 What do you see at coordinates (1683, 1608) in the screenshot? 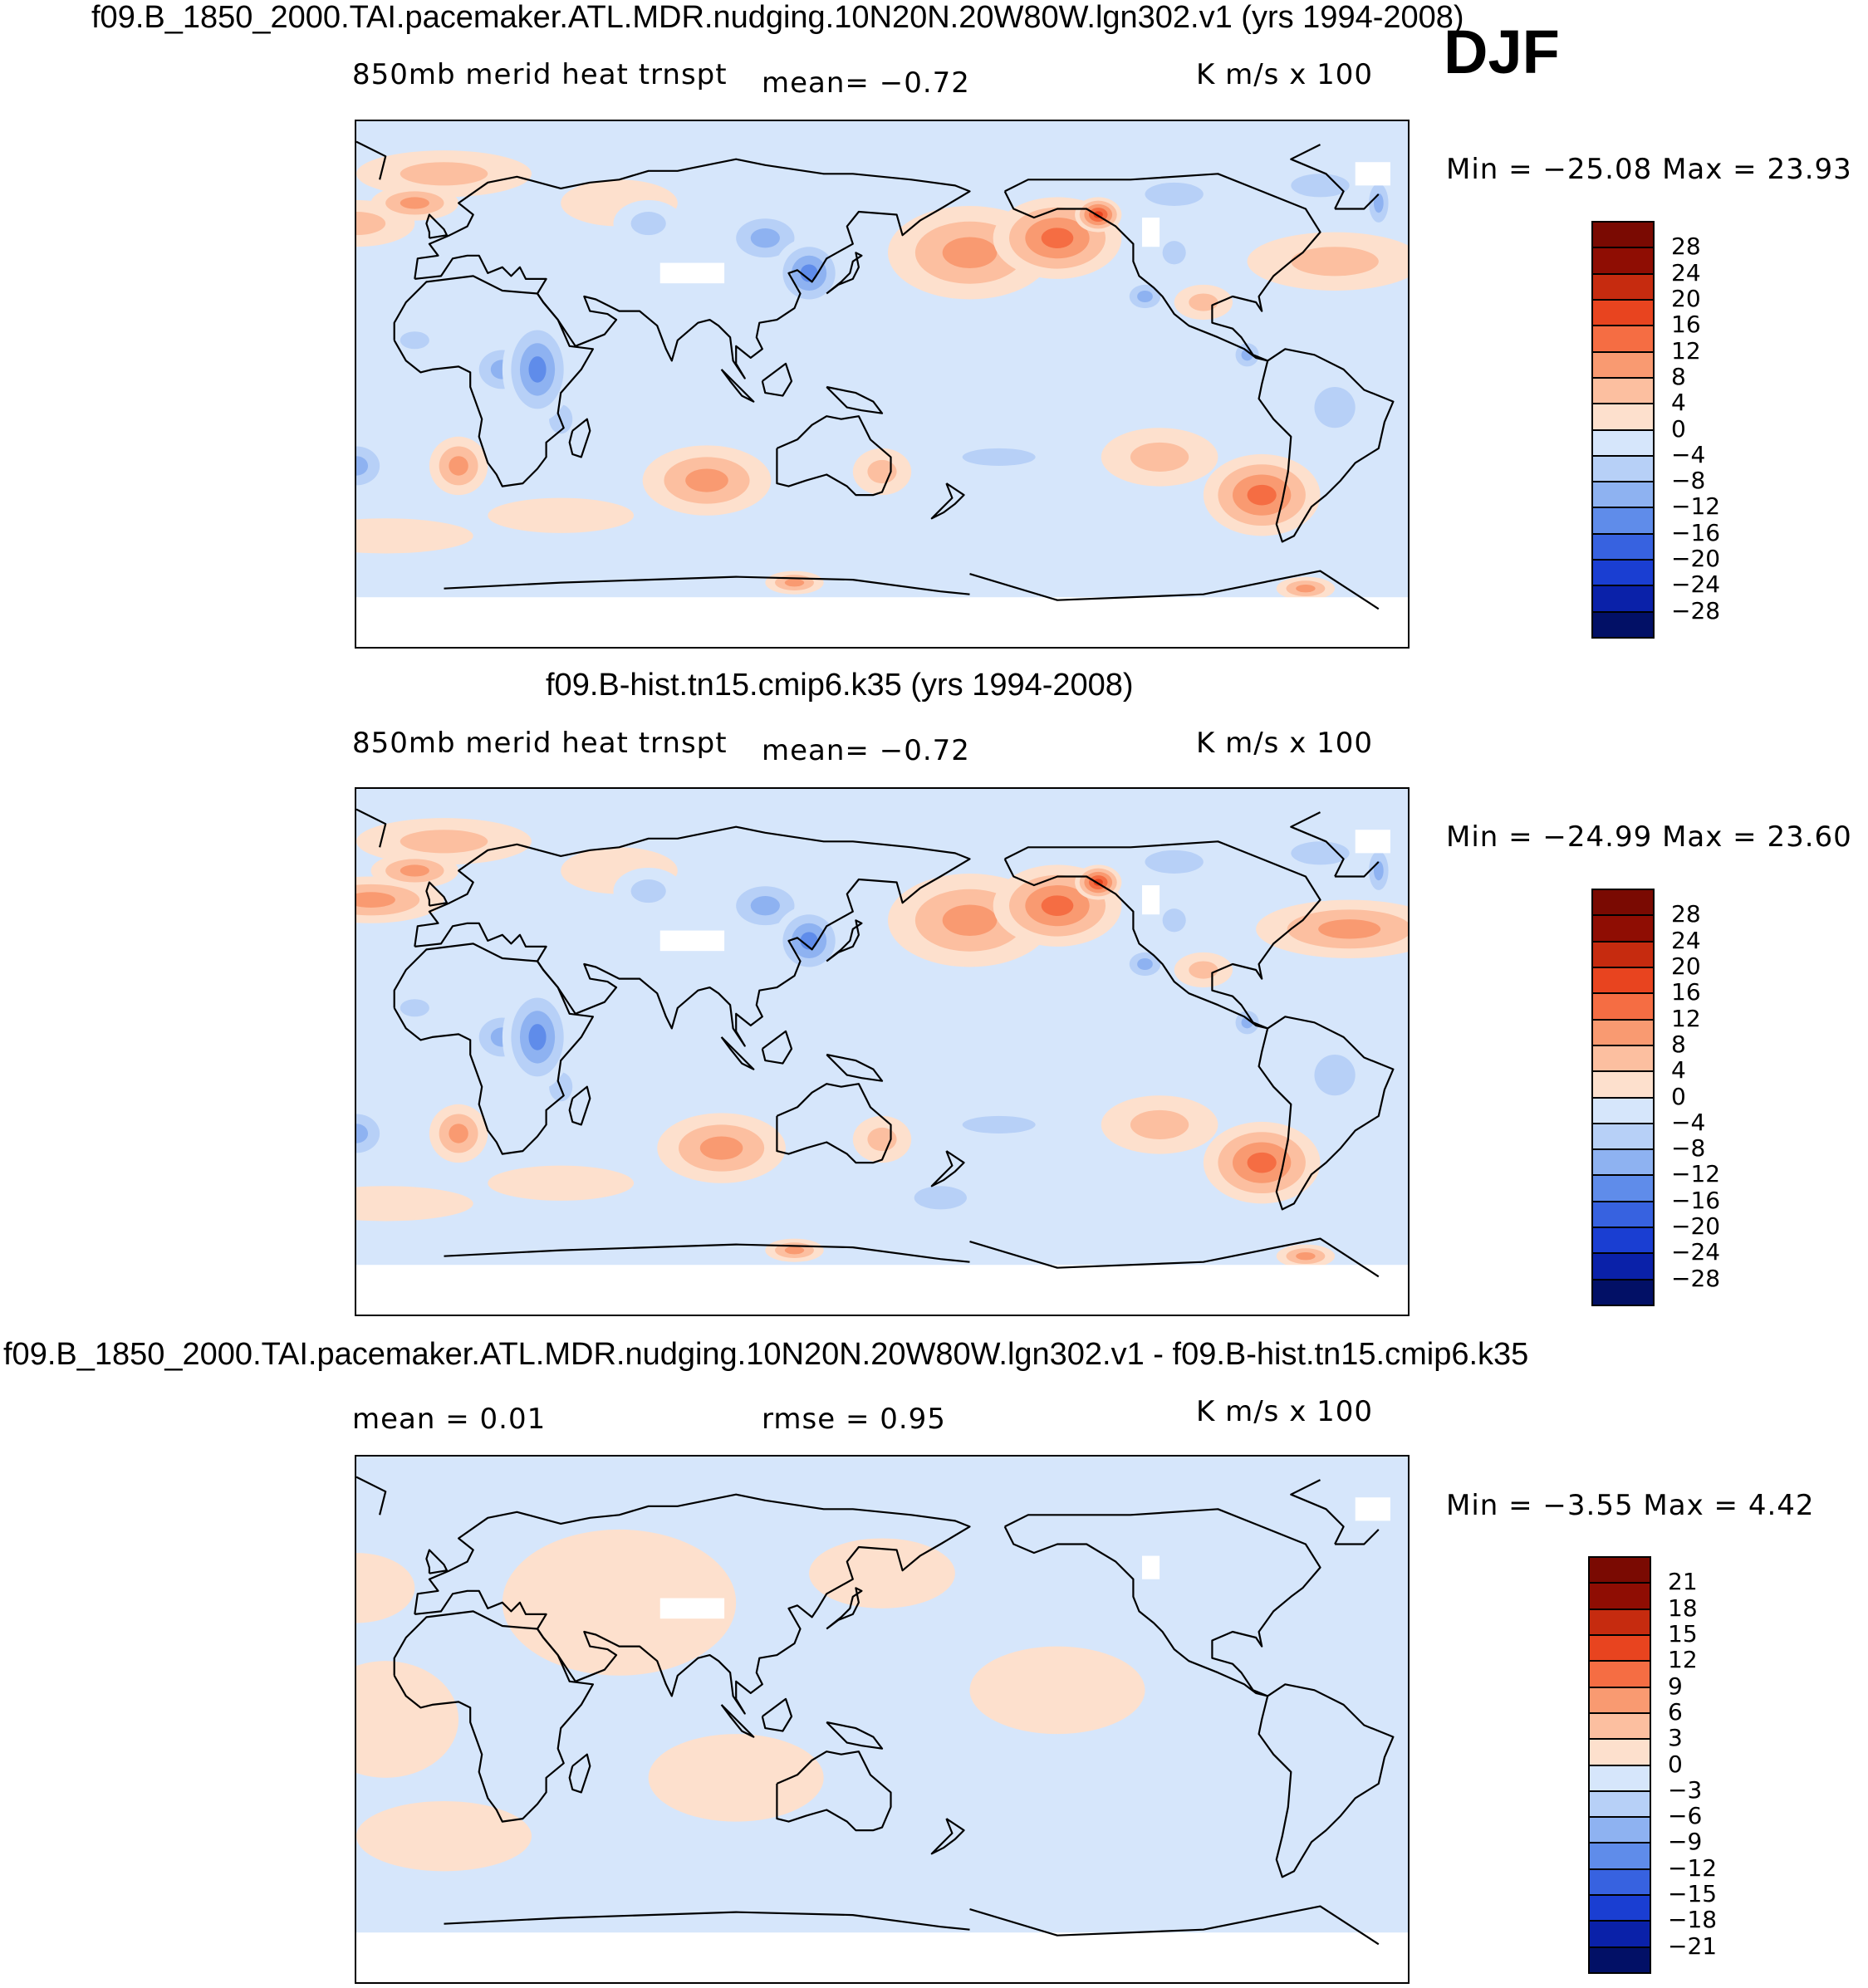
I see `colorbar-label: 18` at bounding box center [1683, 1608].